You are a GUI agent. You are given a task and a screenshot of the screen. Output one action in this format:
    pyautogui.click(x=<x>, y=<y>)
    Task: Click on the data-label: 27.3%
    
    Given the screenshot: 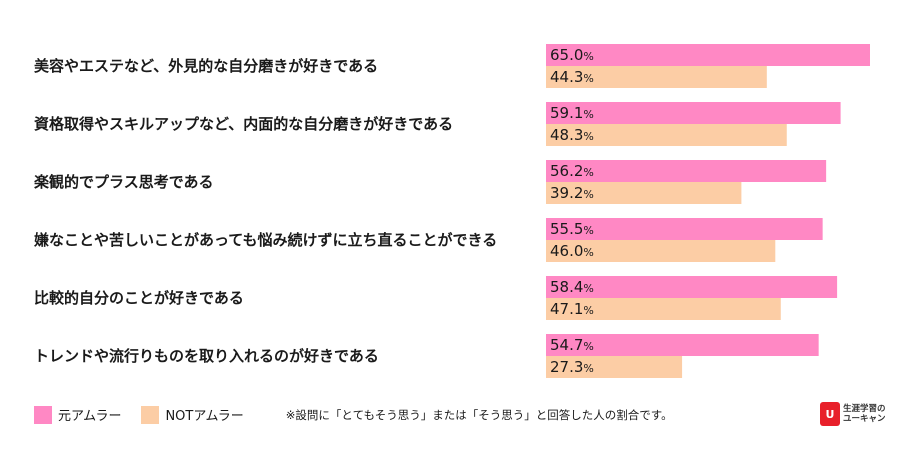 What is the action you would take?
    pyautogui.click(x=572, y=367)
    